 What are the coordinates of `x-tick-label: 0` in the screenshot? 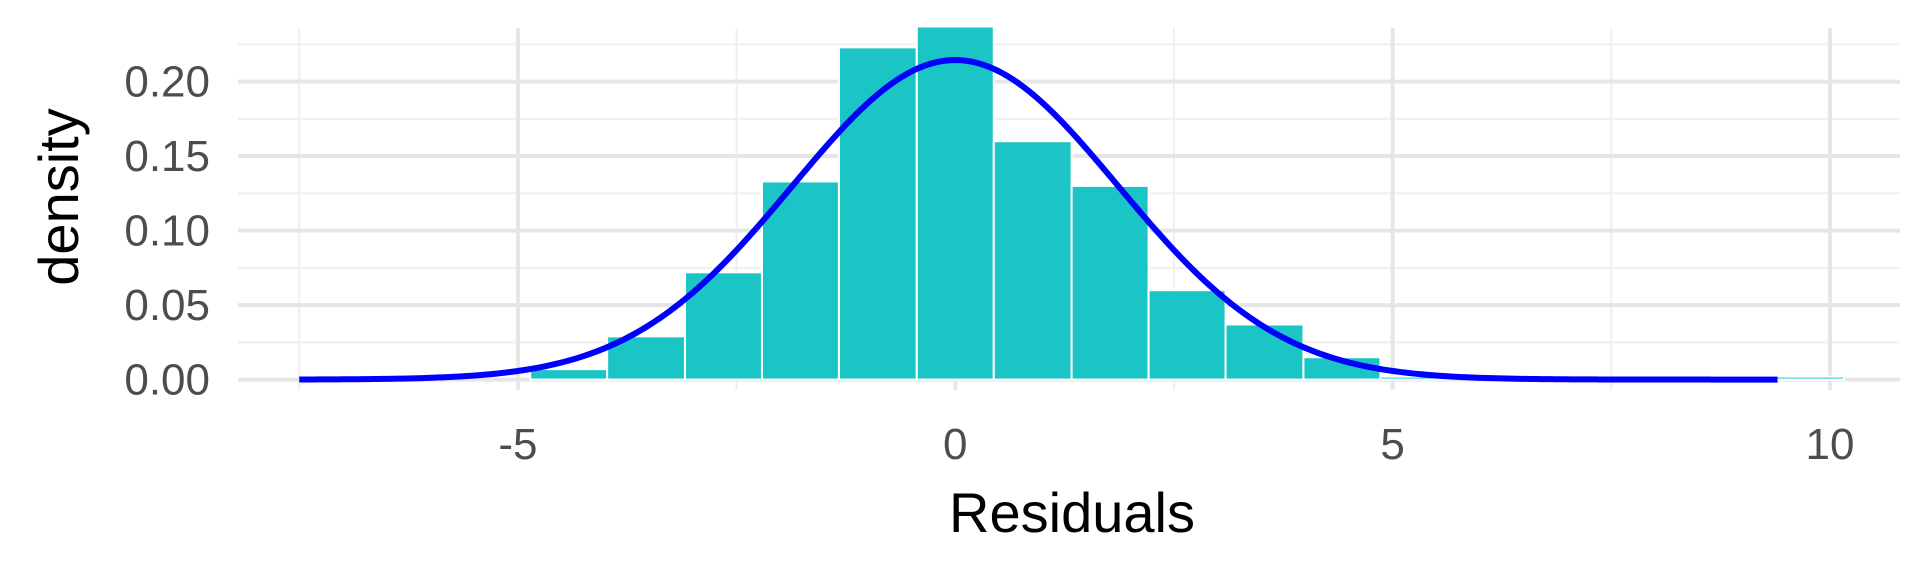 It's located at (955, 444).